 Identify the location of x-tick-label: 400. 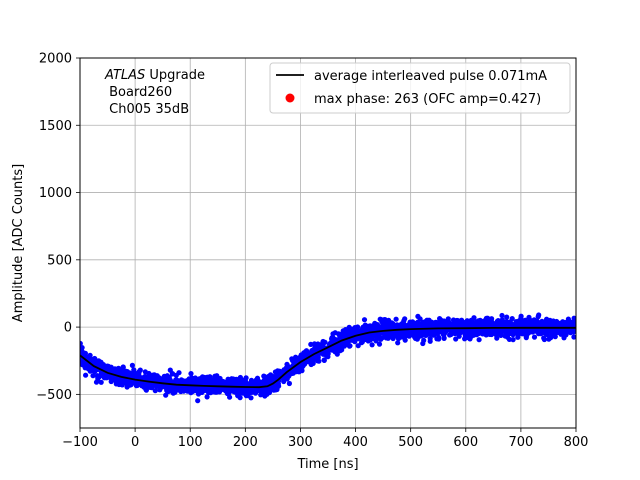
(355, 442).